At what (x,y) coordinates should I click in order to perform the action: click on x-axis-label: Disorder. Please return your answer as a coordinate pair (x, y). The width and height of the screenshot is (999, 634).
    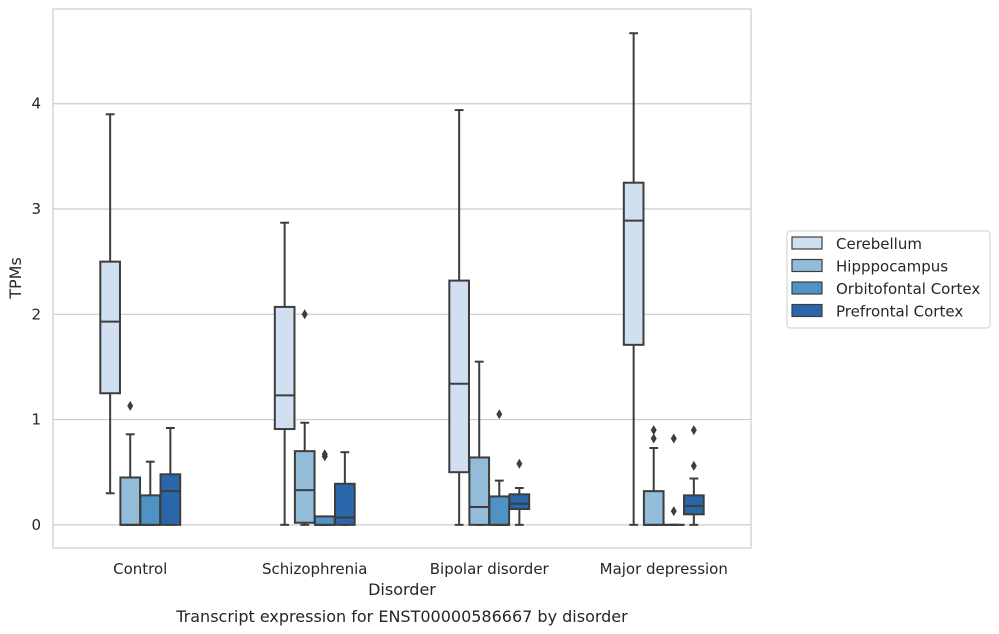
    Looking at the image, I should click on (402, 589).